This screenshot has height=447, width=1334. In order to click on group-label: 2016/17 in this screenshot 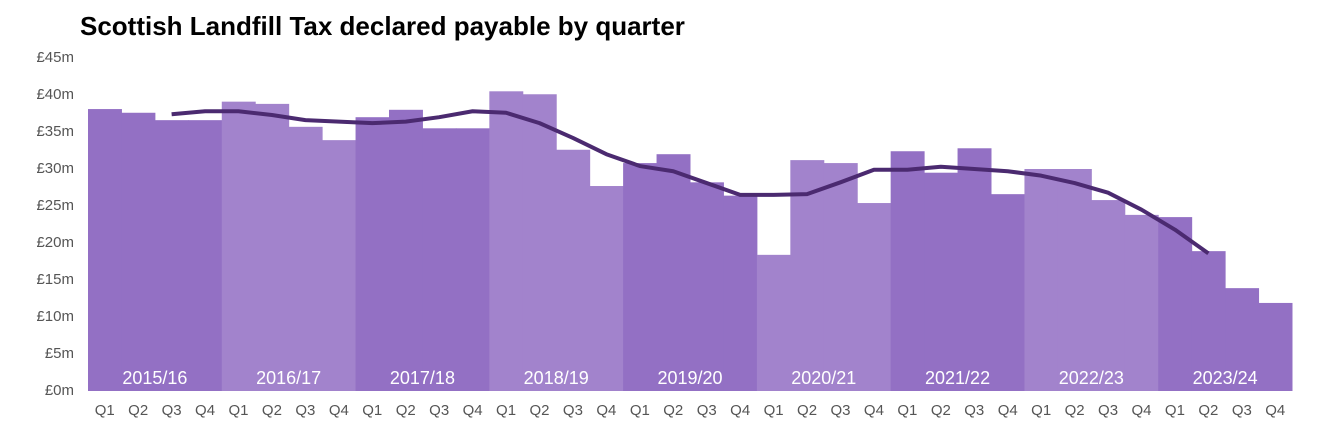, I will do `click(288, 378)`.